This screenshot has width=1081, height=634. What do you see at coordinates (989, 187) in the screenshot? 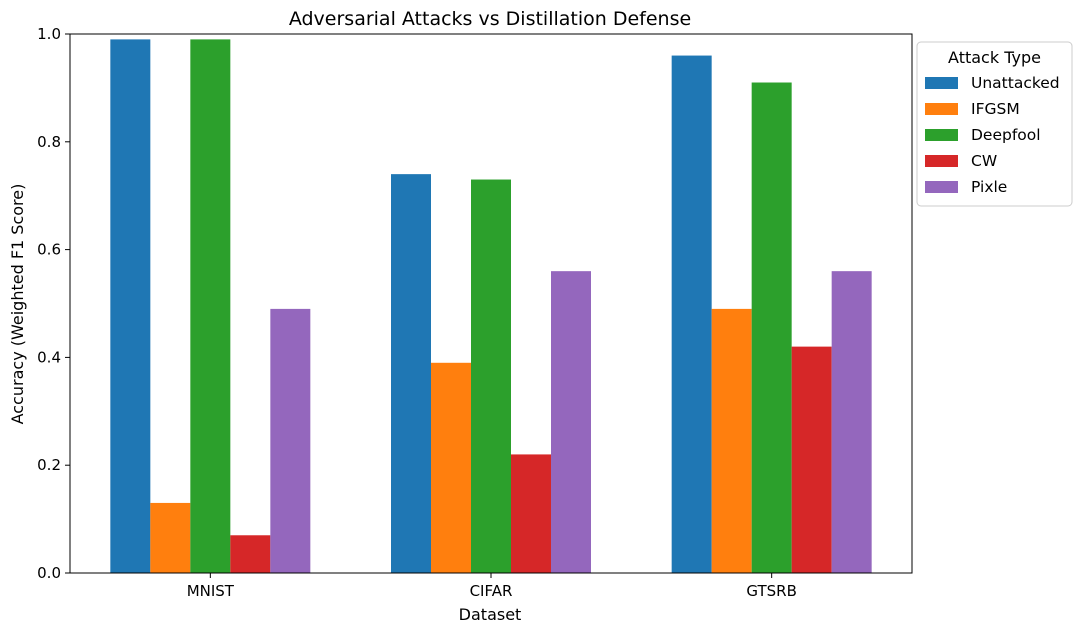
I see `legend-label-pixle: Pixle` at bounding box center [989, 187].